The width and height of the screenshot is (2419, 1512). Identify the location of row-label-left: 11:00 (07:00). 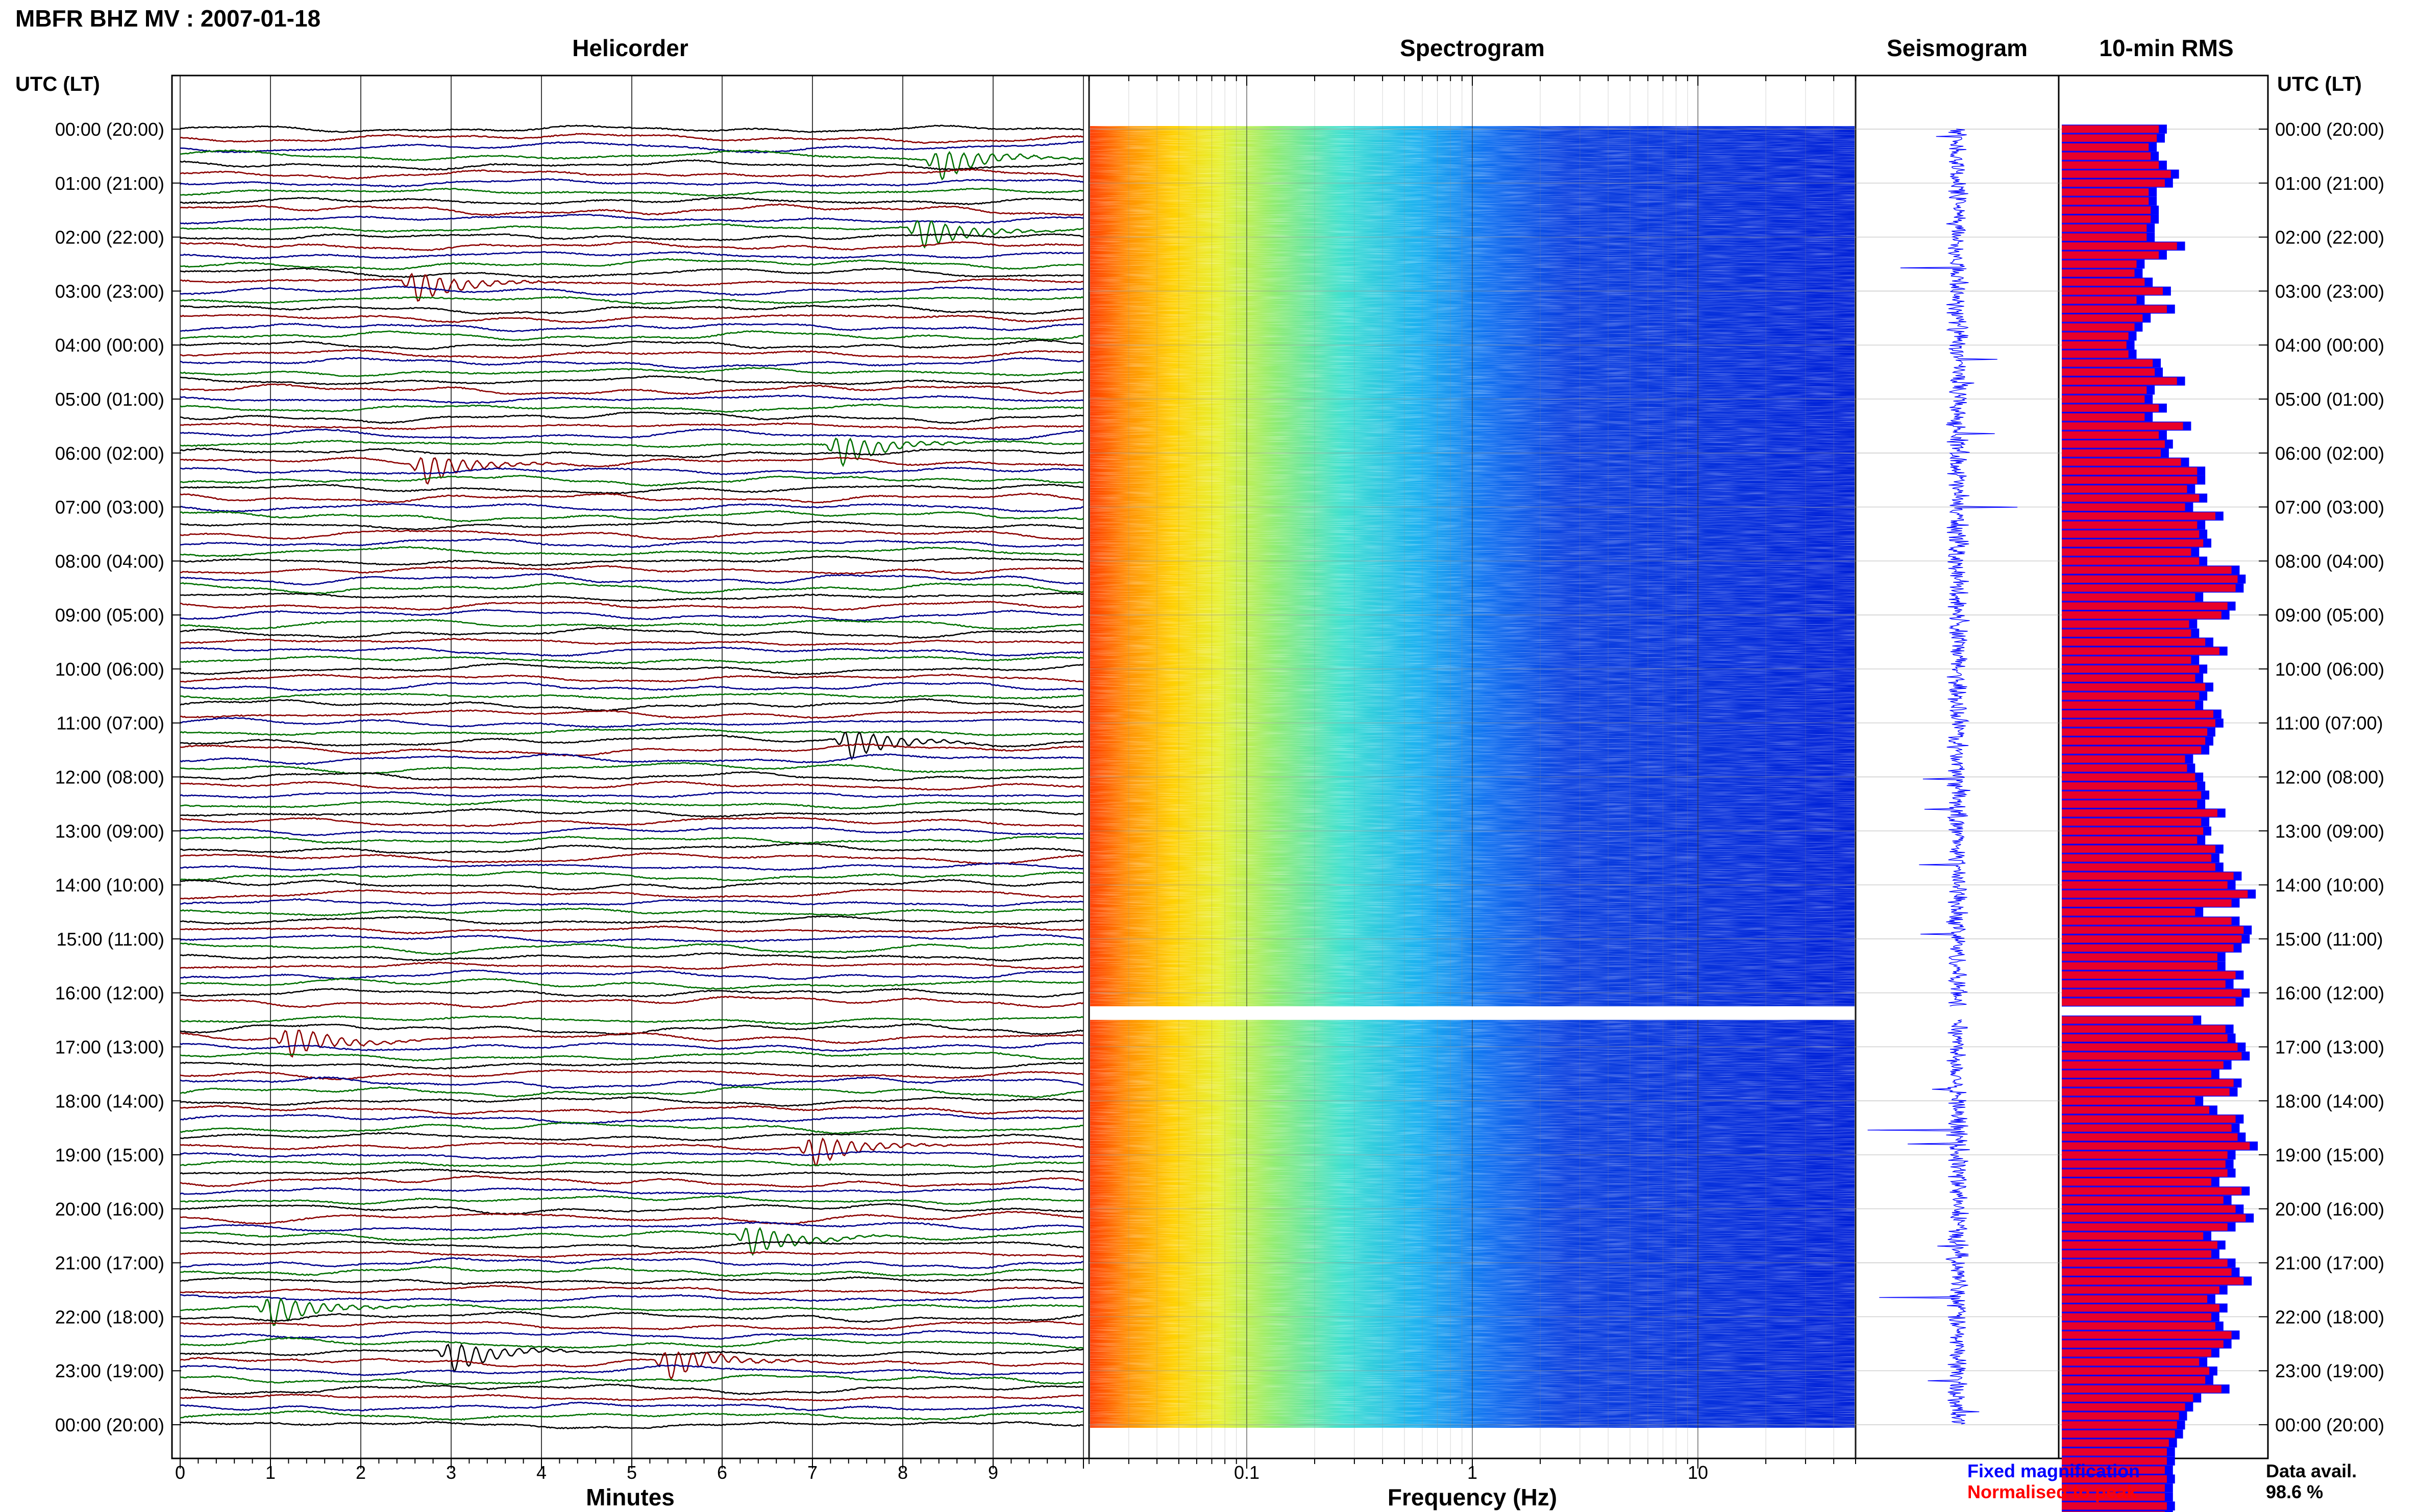
(110, 723).